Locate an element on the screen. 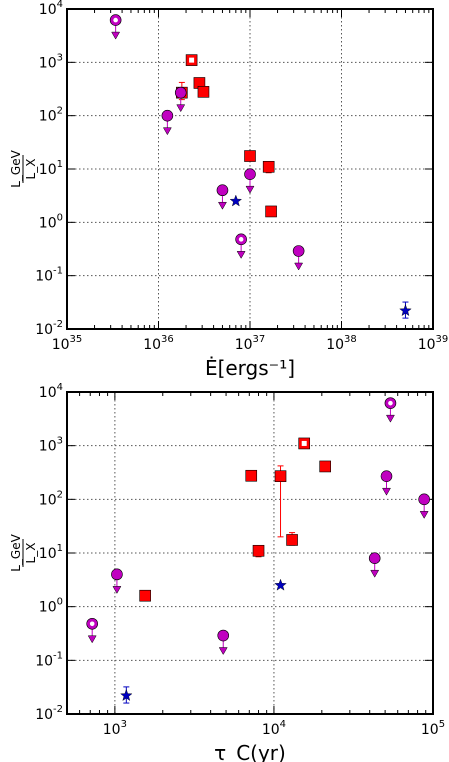 This screenshot has width=449, height=762. x-tick-label: 10³⁵ is located at coordinates (67, 343).